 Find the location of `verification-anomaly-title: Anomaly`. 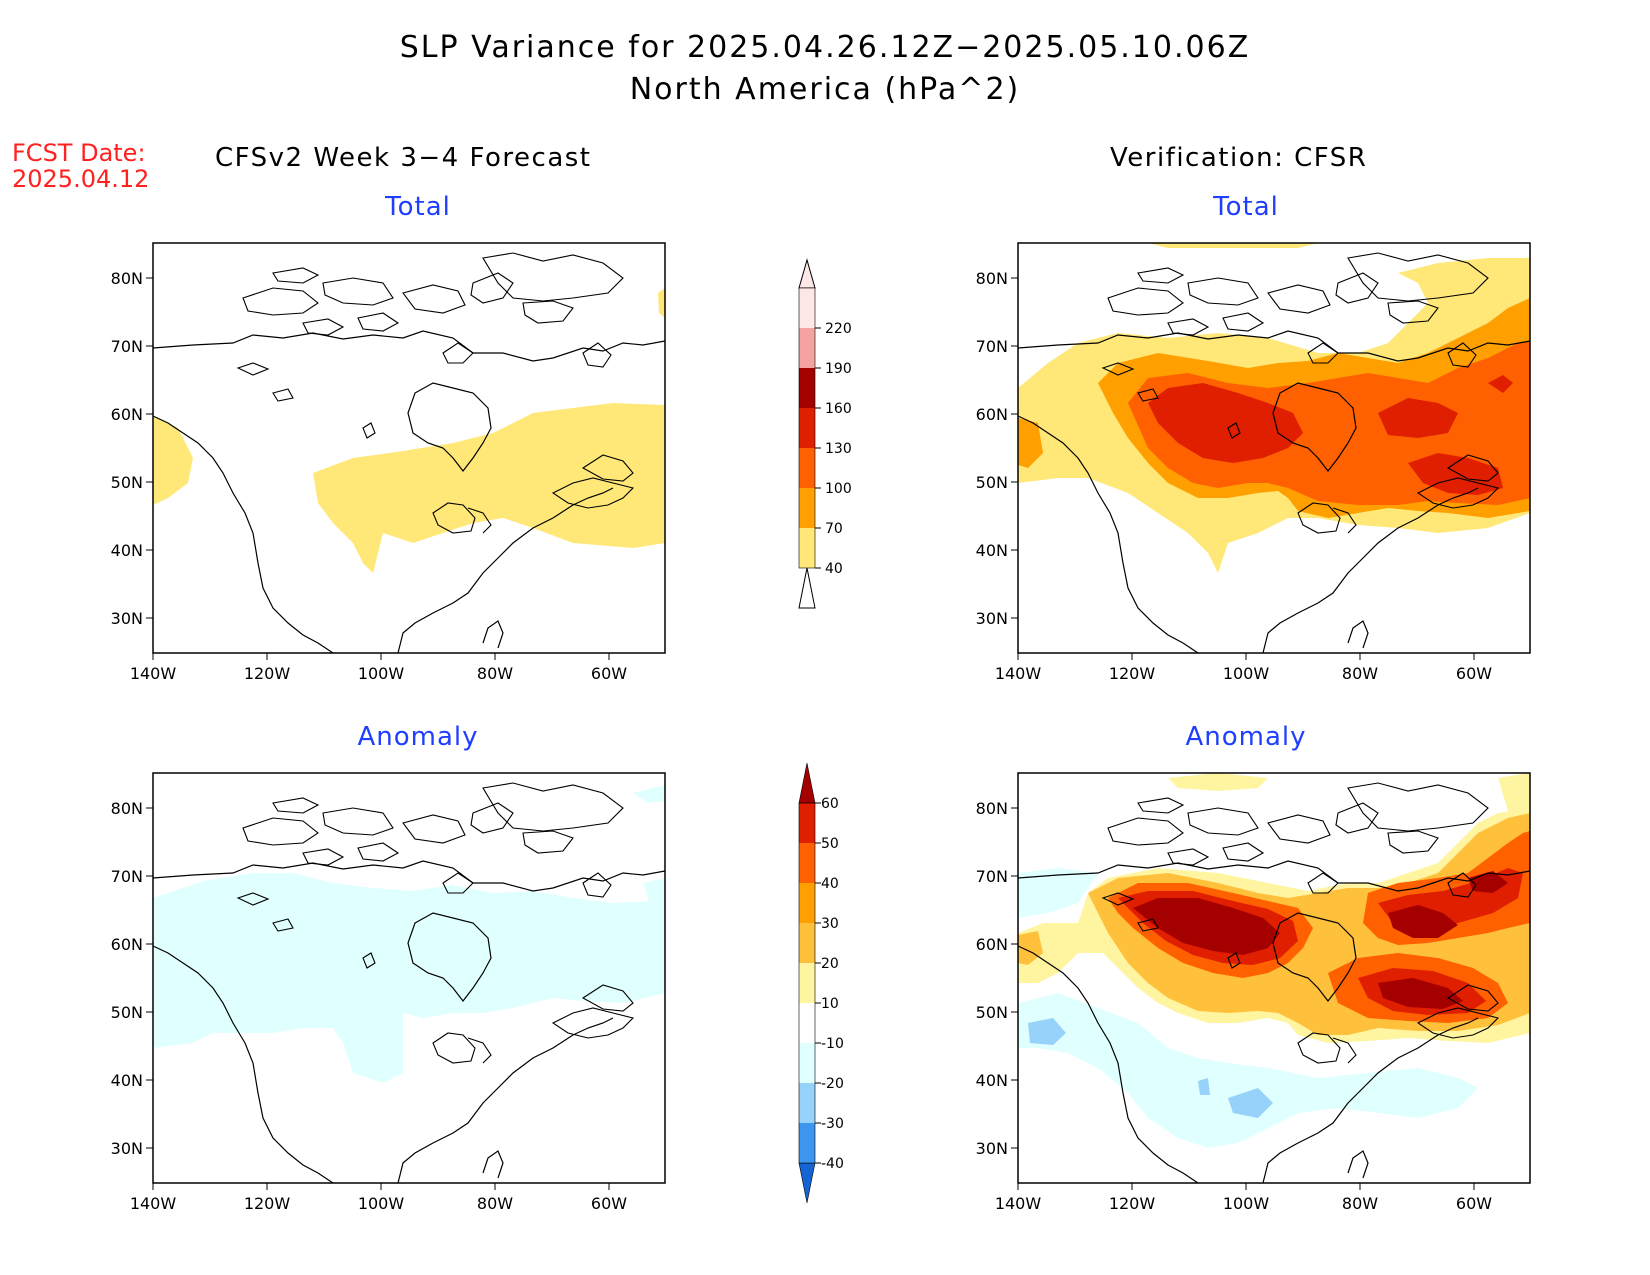

verification-anomaly-title: Anomaly is located at coordinates (1246, 737).